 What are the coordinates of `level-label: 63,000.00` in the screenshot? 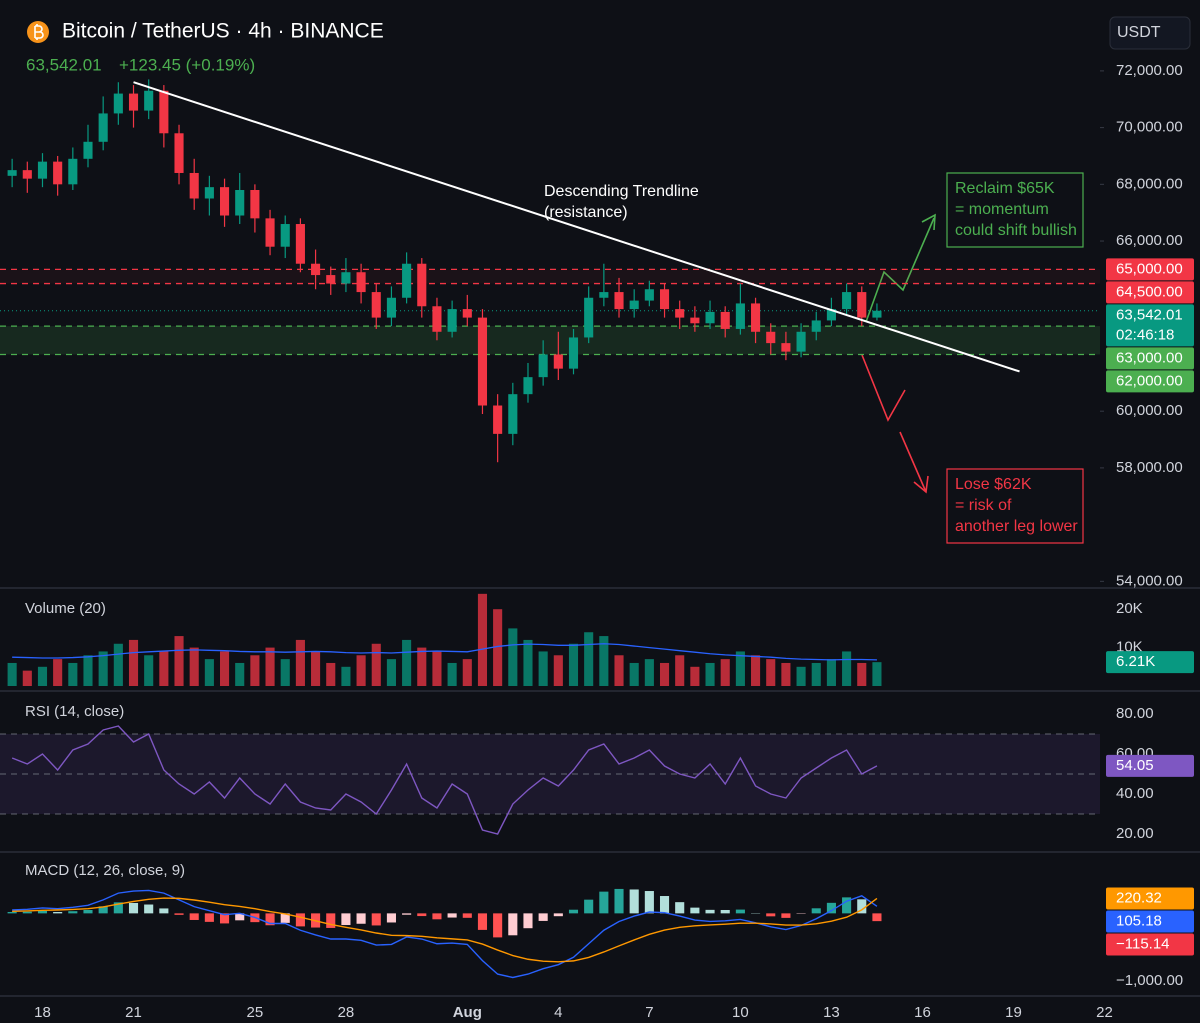 It's located at (1149, 357).